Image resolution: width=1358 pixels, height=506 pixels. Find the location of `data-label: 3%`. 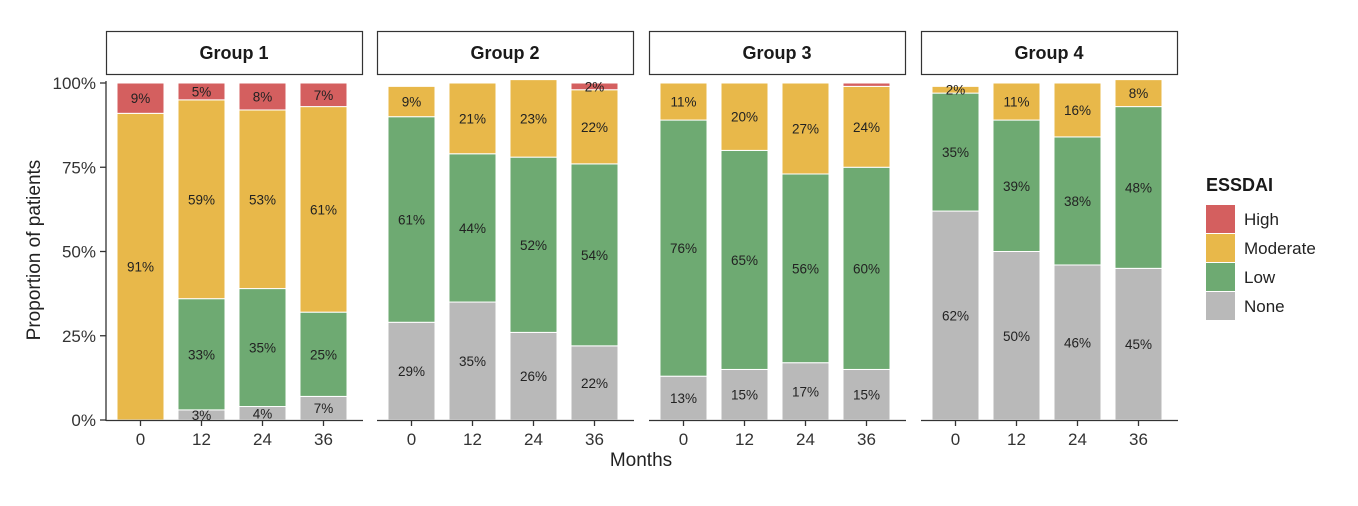

data-label: 3% is located at coordinates (202, 415).